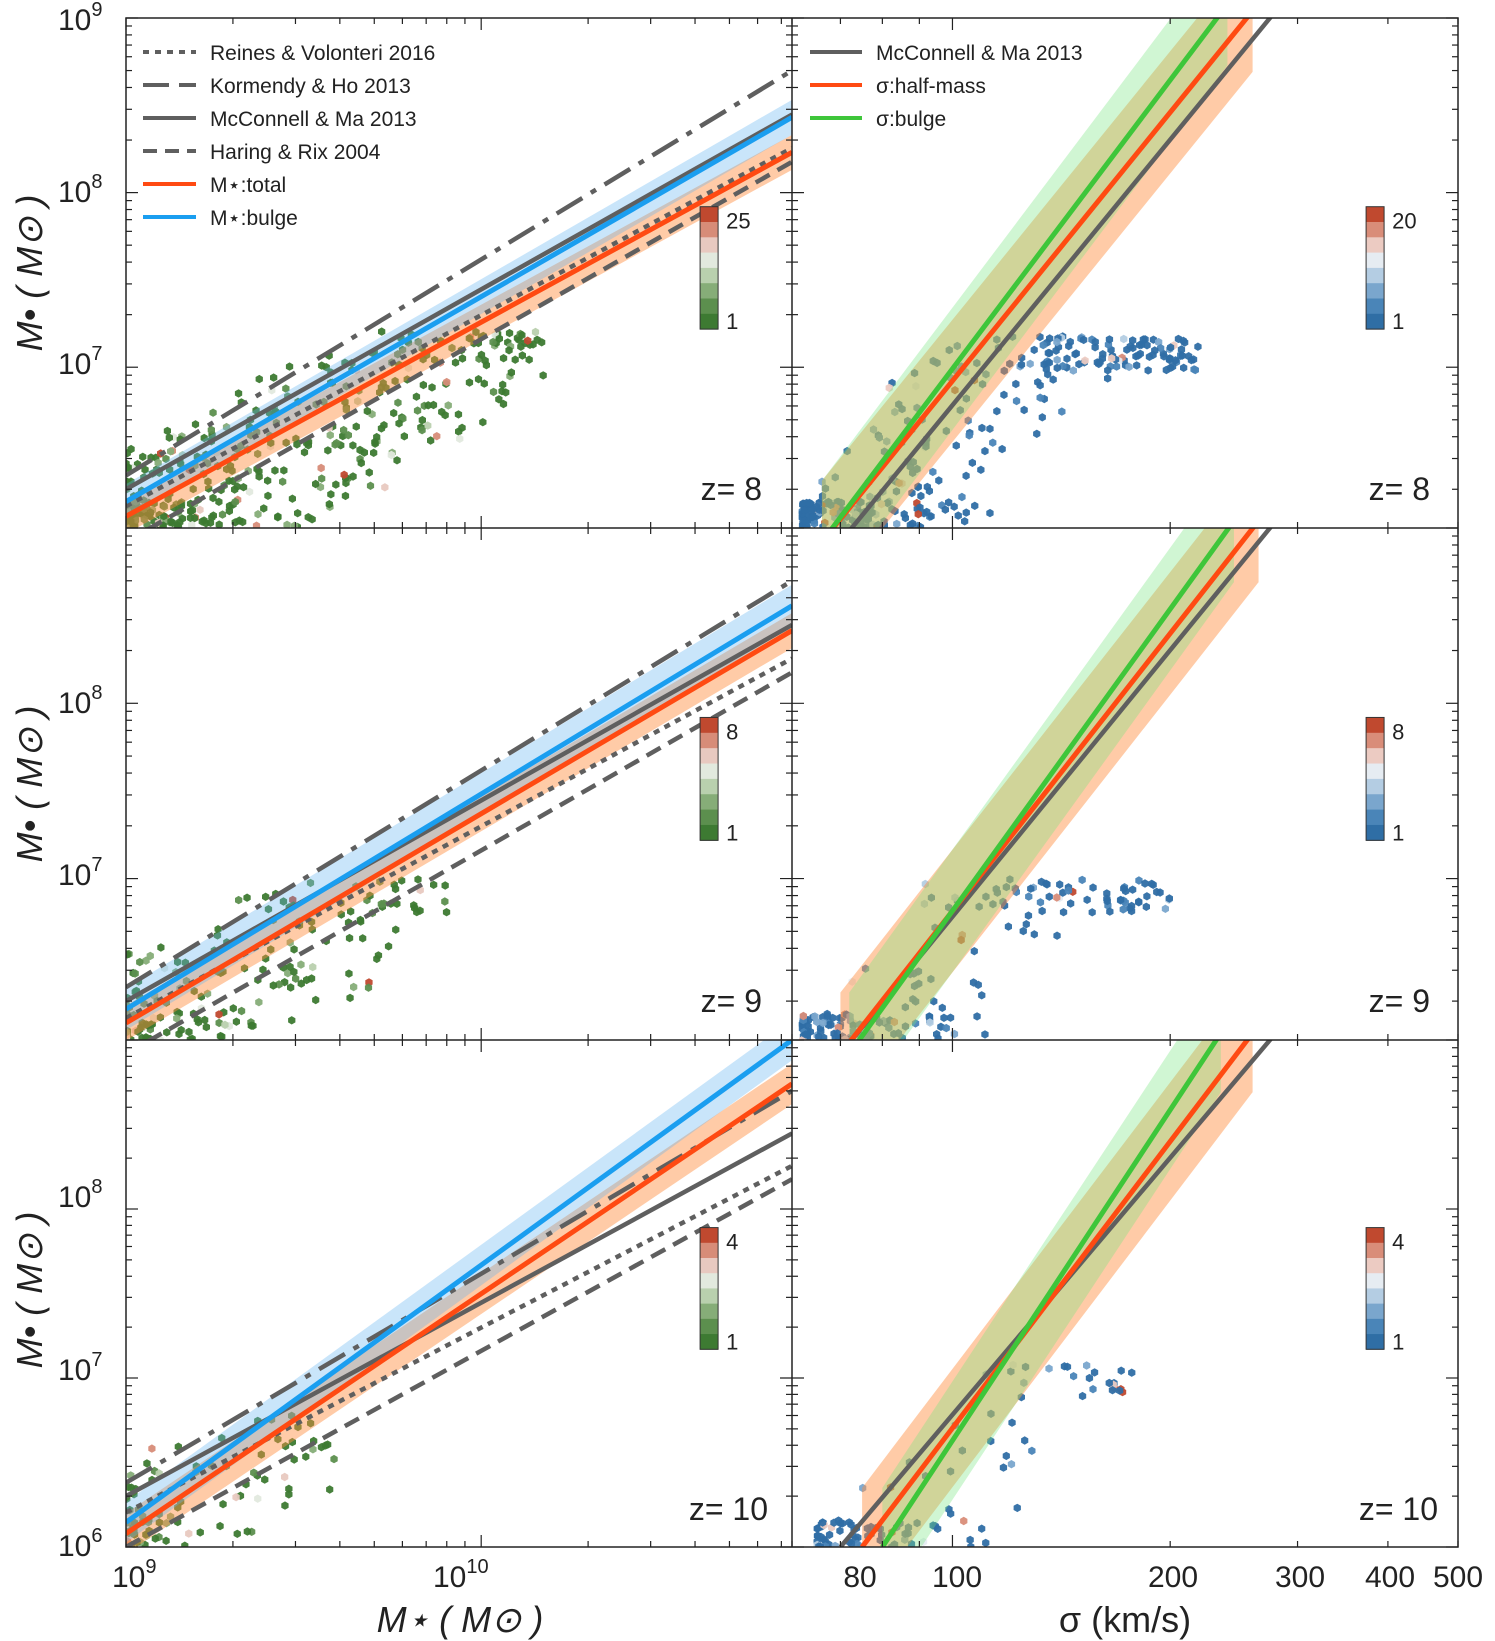 The image size is (1495, 1641). I want to click on colorbar-min-label: 1, so click(1398, 832).